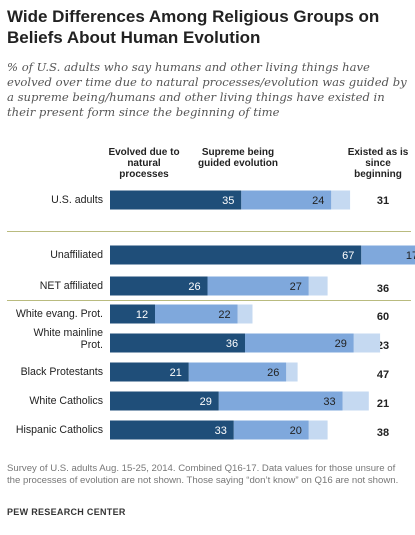  What do you see at coordinates (383, 433) in the screenshot?
I see `existed-value: 38` at bounding box center [383, 433].